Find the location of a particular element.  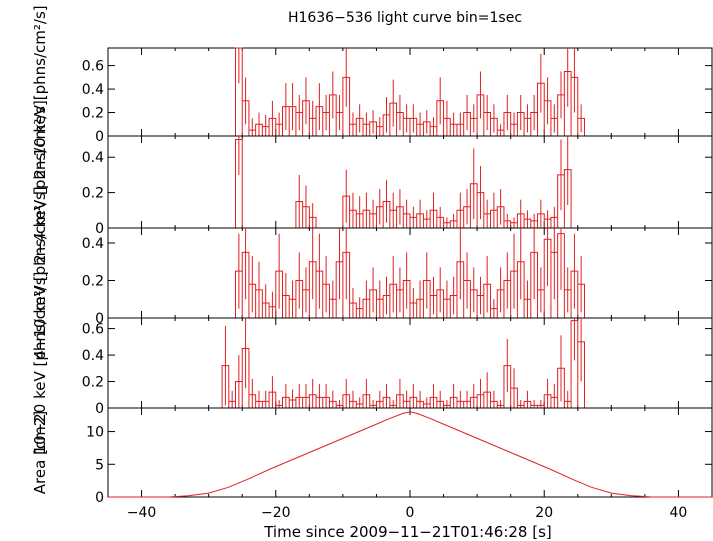

y-axis-label: 2−4 keV [phns/cm²/s] is located at coordinates (40, 182).